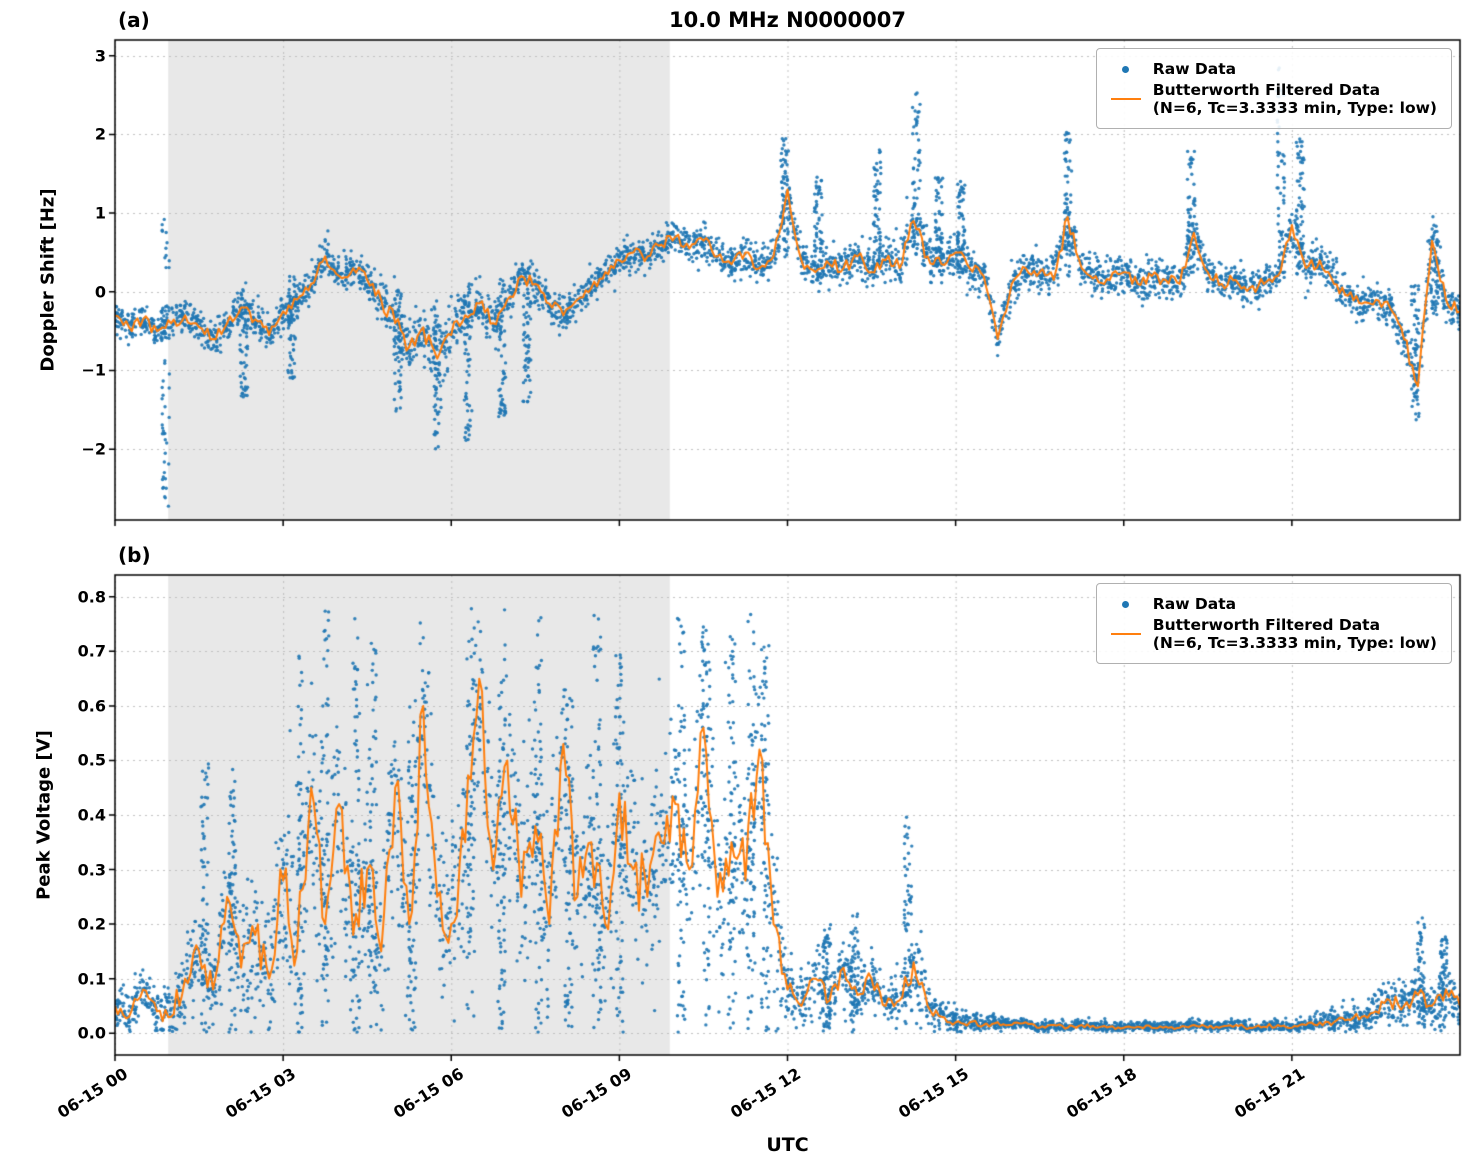 This screenshot has width=1472, height=1172. I want to click on y-tick-label: −2, so click(93, 449).